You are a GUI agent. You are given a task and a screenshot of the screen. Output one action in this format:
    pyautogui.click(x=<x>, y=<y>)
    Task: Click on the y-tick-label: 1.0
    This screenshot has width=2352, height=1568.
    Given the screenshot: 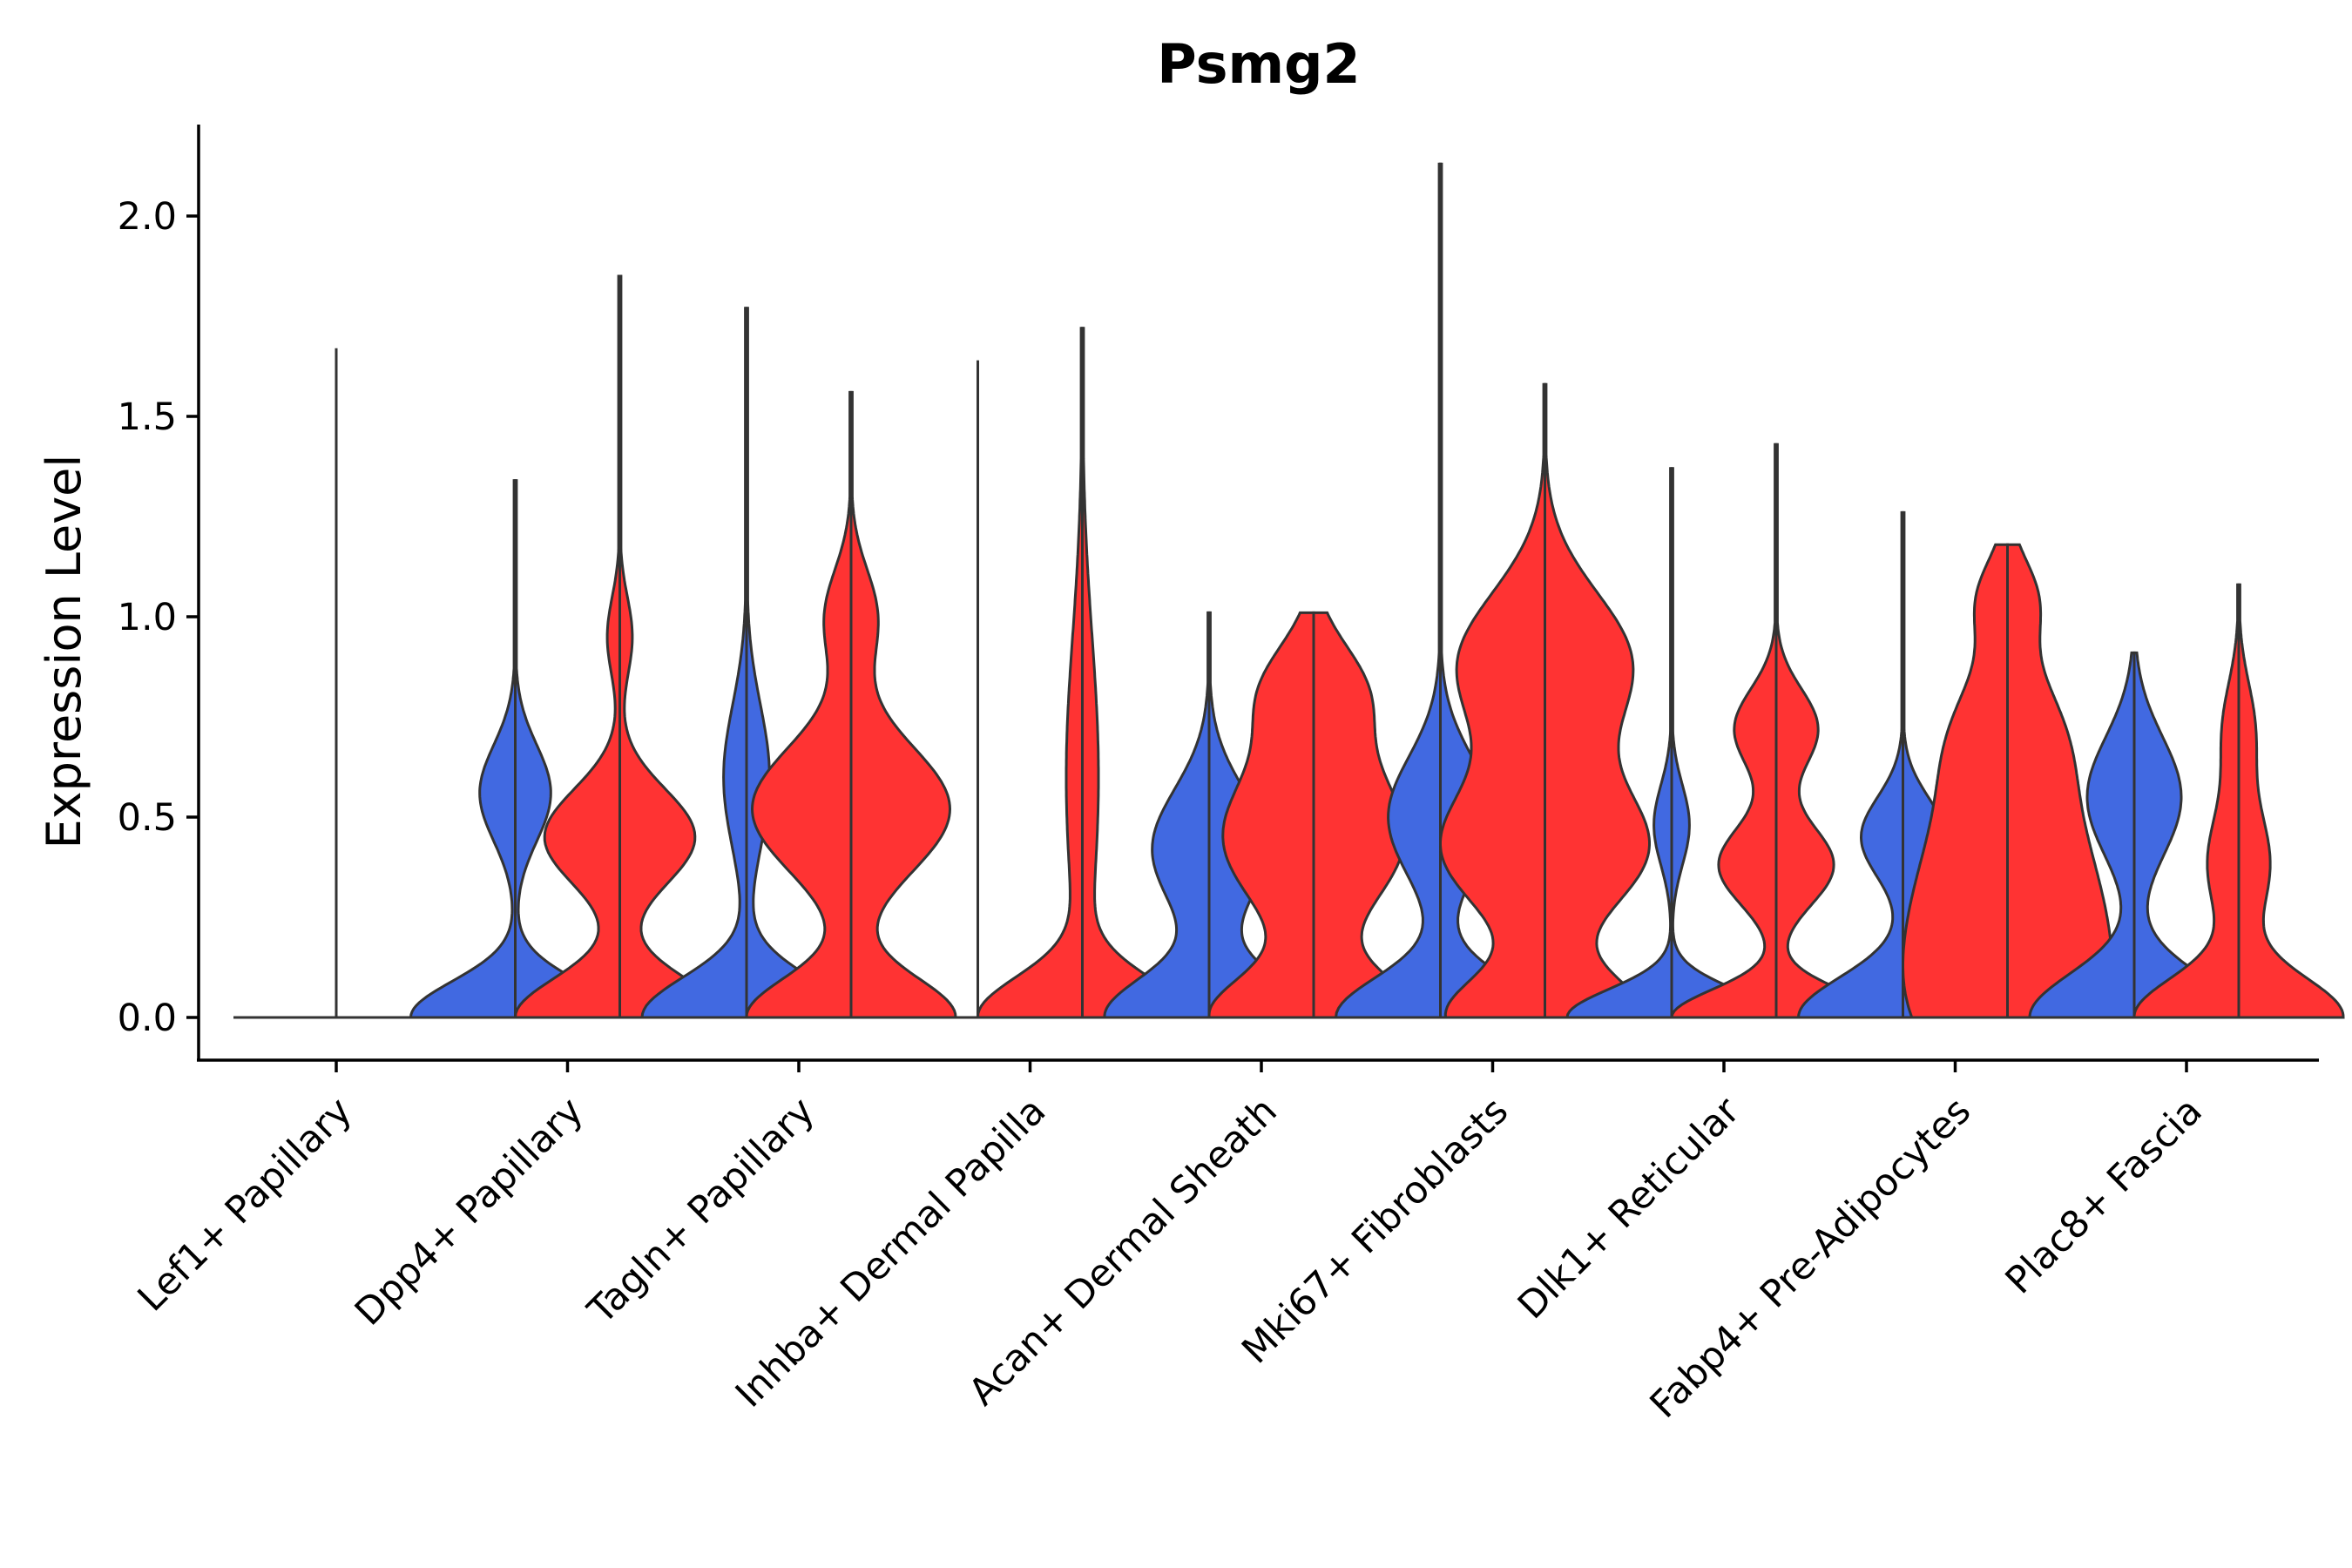 What is the action you would take?
    pyautogui.click(x=147, y=618)
    